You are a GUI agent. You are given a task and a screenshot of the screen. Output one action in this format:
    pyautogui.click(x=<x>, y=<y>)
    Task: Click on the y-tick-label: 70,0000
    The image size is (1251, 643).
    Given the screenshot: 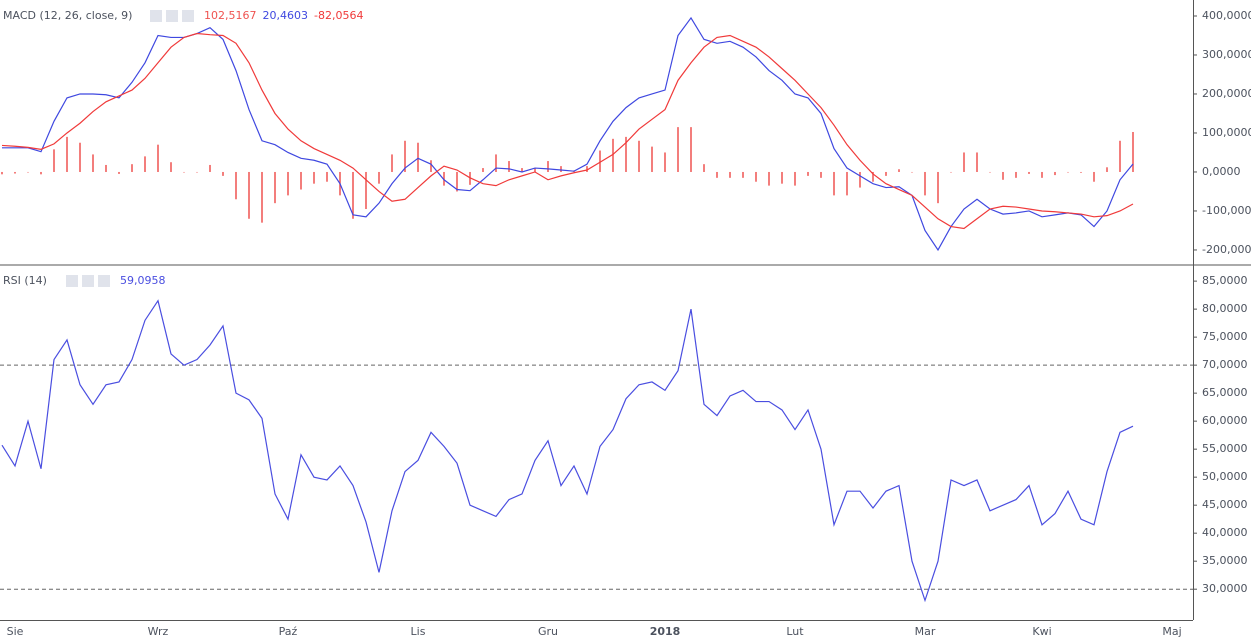 What is the action you would take?
    pyautogui.click(x=1225, y=364)
    